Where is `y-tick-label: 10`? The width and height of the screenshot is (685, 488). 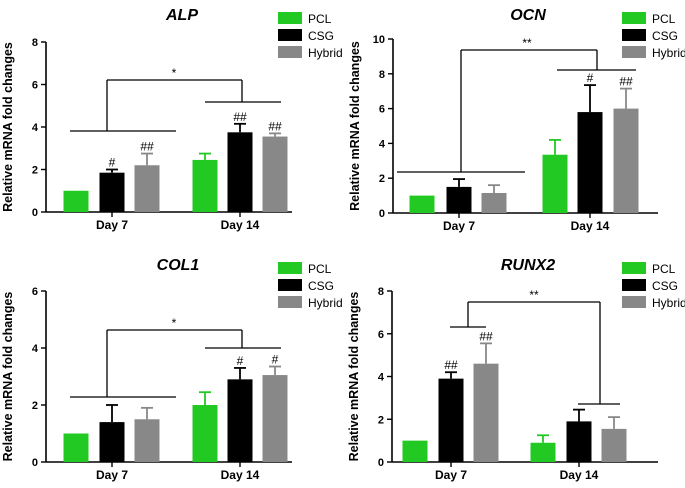
y-tick-label: 10 is located at coordinates (379, 40).